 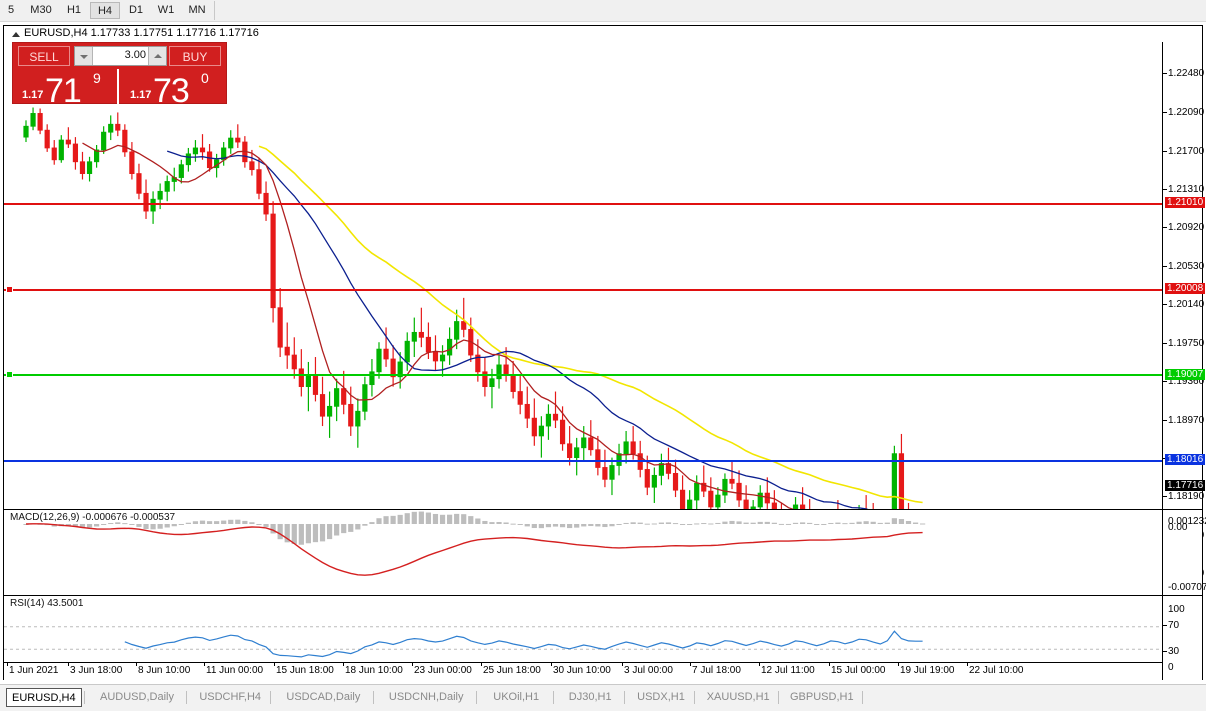 I want to click on date-axis-label: 3 Jul 00:00, so click(x=648, y=670).